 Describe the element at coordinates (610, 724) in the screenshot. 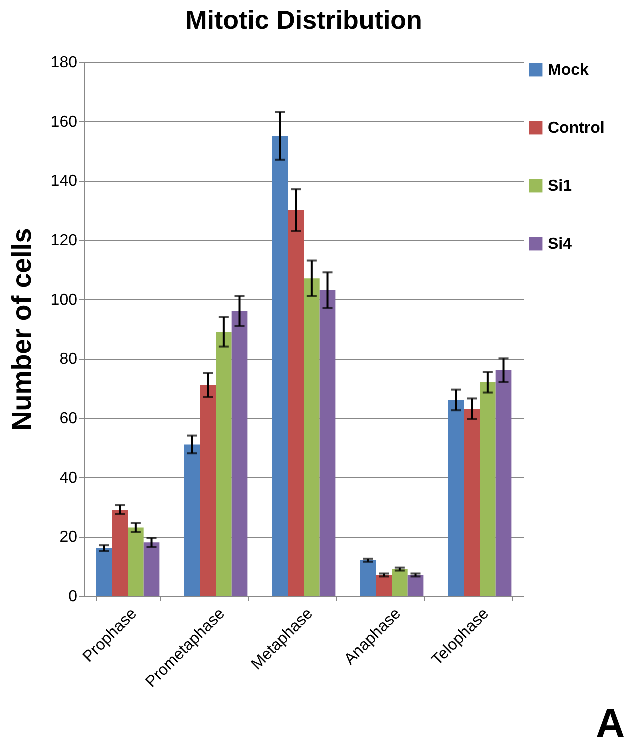

I see `text: A` at that location.